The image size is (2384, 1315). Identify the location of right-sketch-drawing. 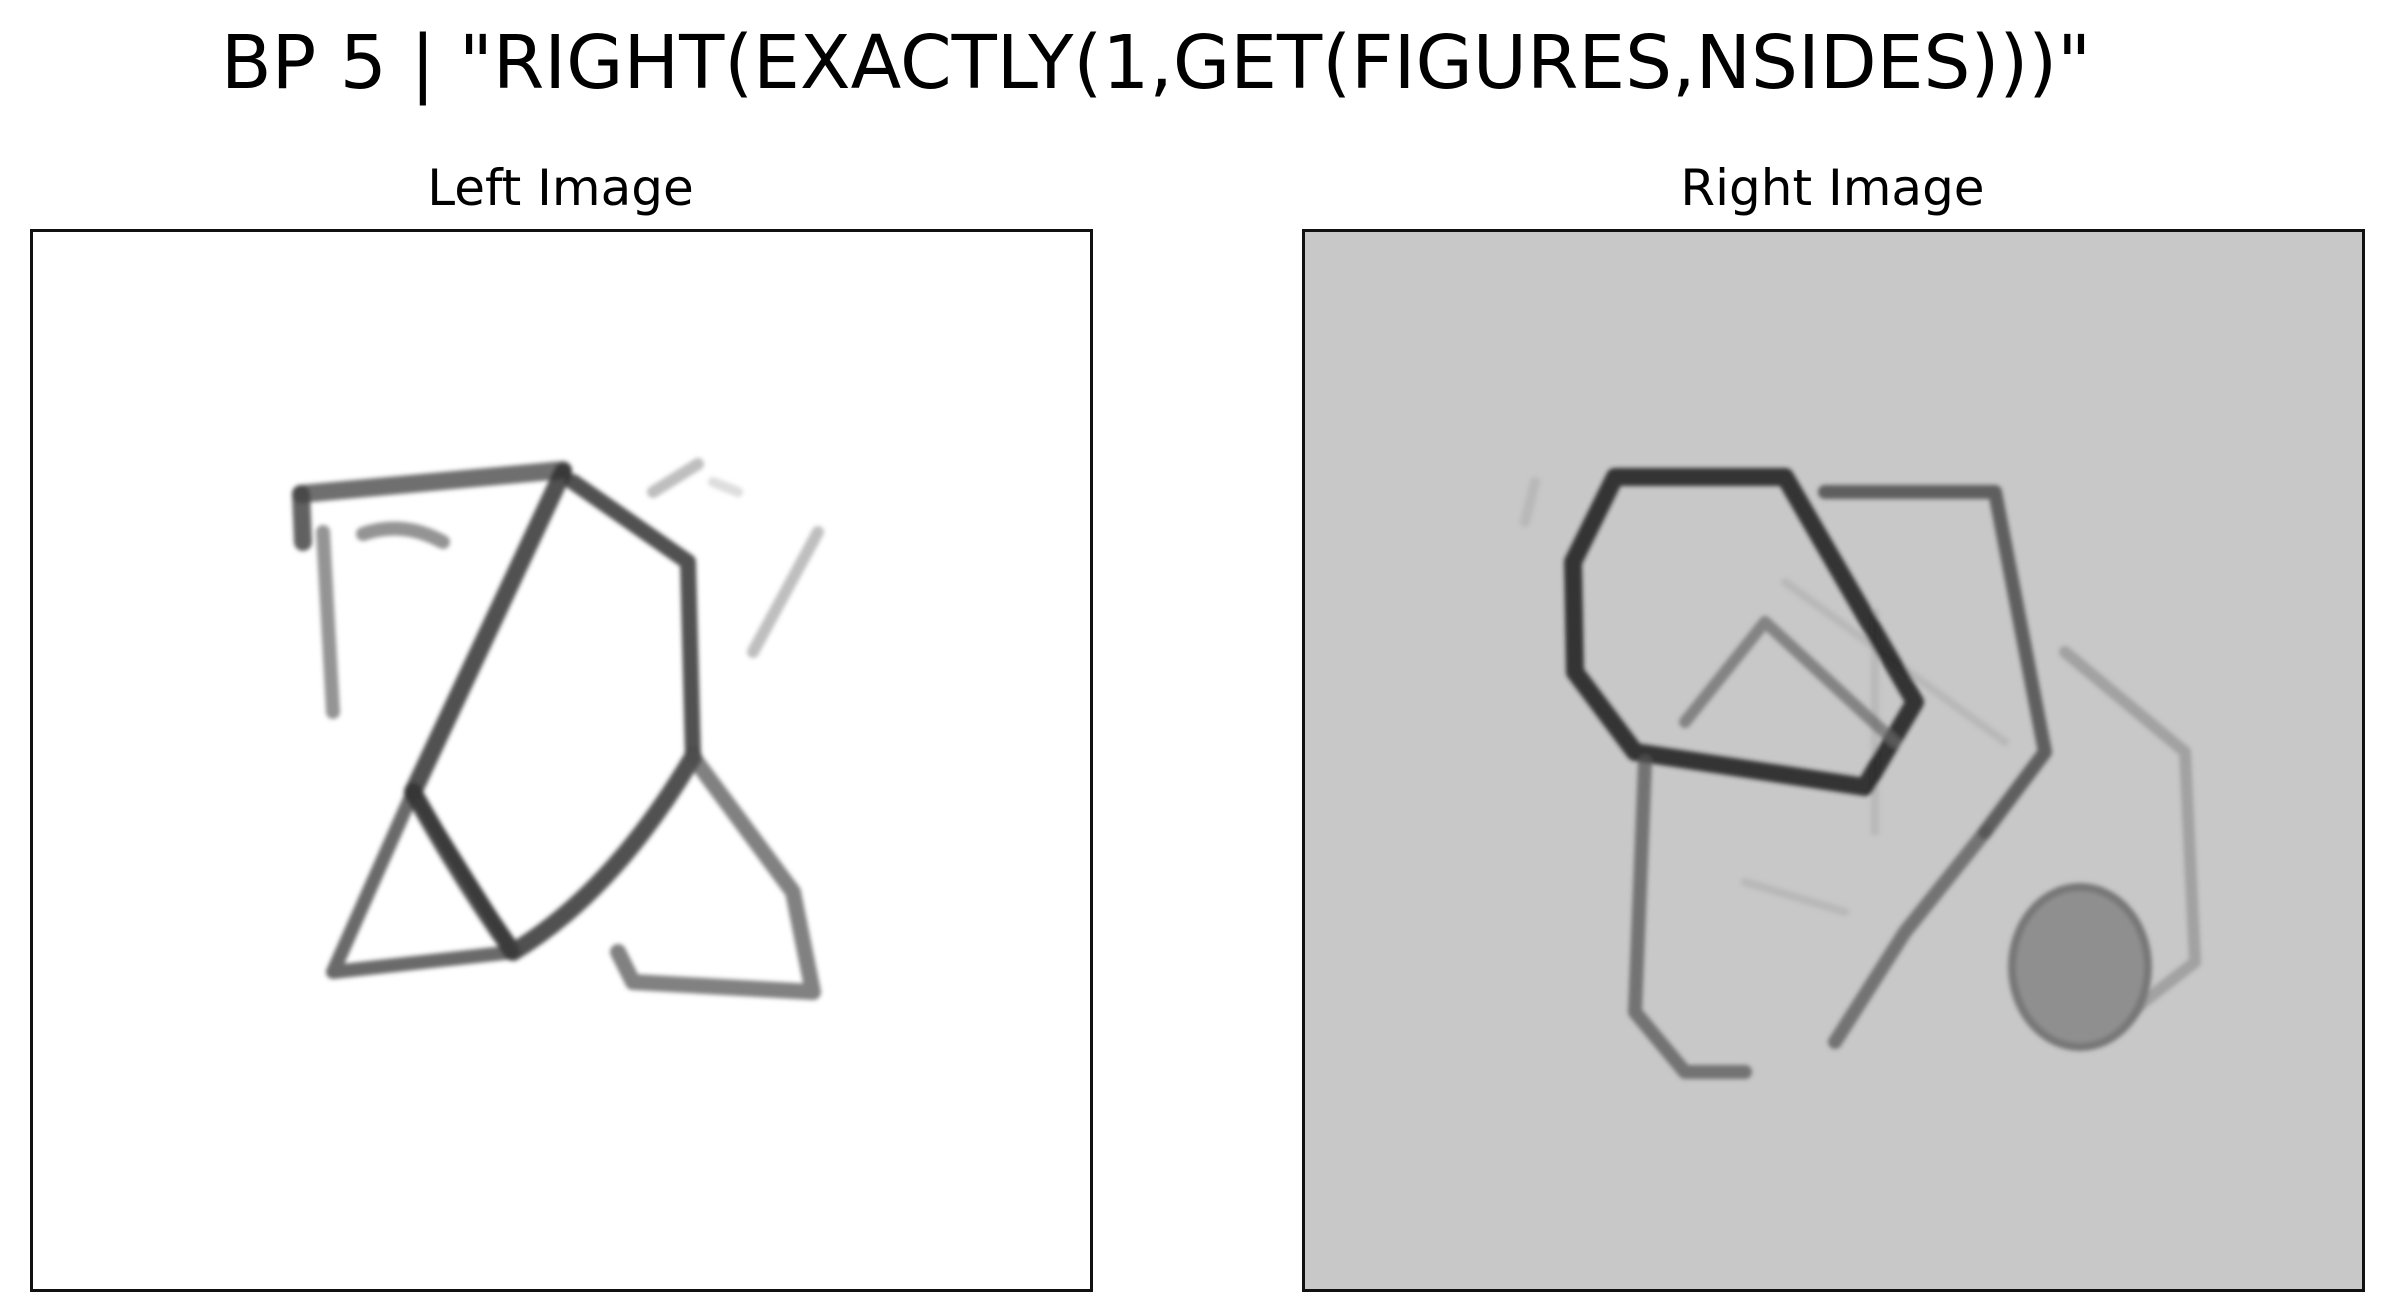
(1860, 773).